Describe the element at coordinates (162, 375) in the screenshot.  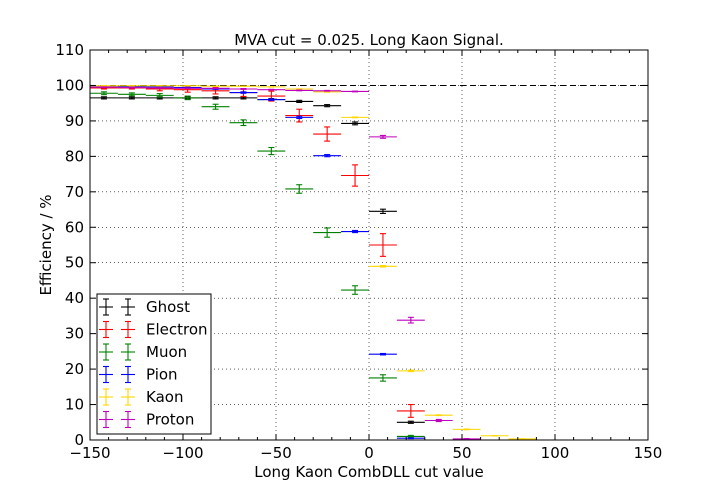
I see `legend-label: Pion` at that location.